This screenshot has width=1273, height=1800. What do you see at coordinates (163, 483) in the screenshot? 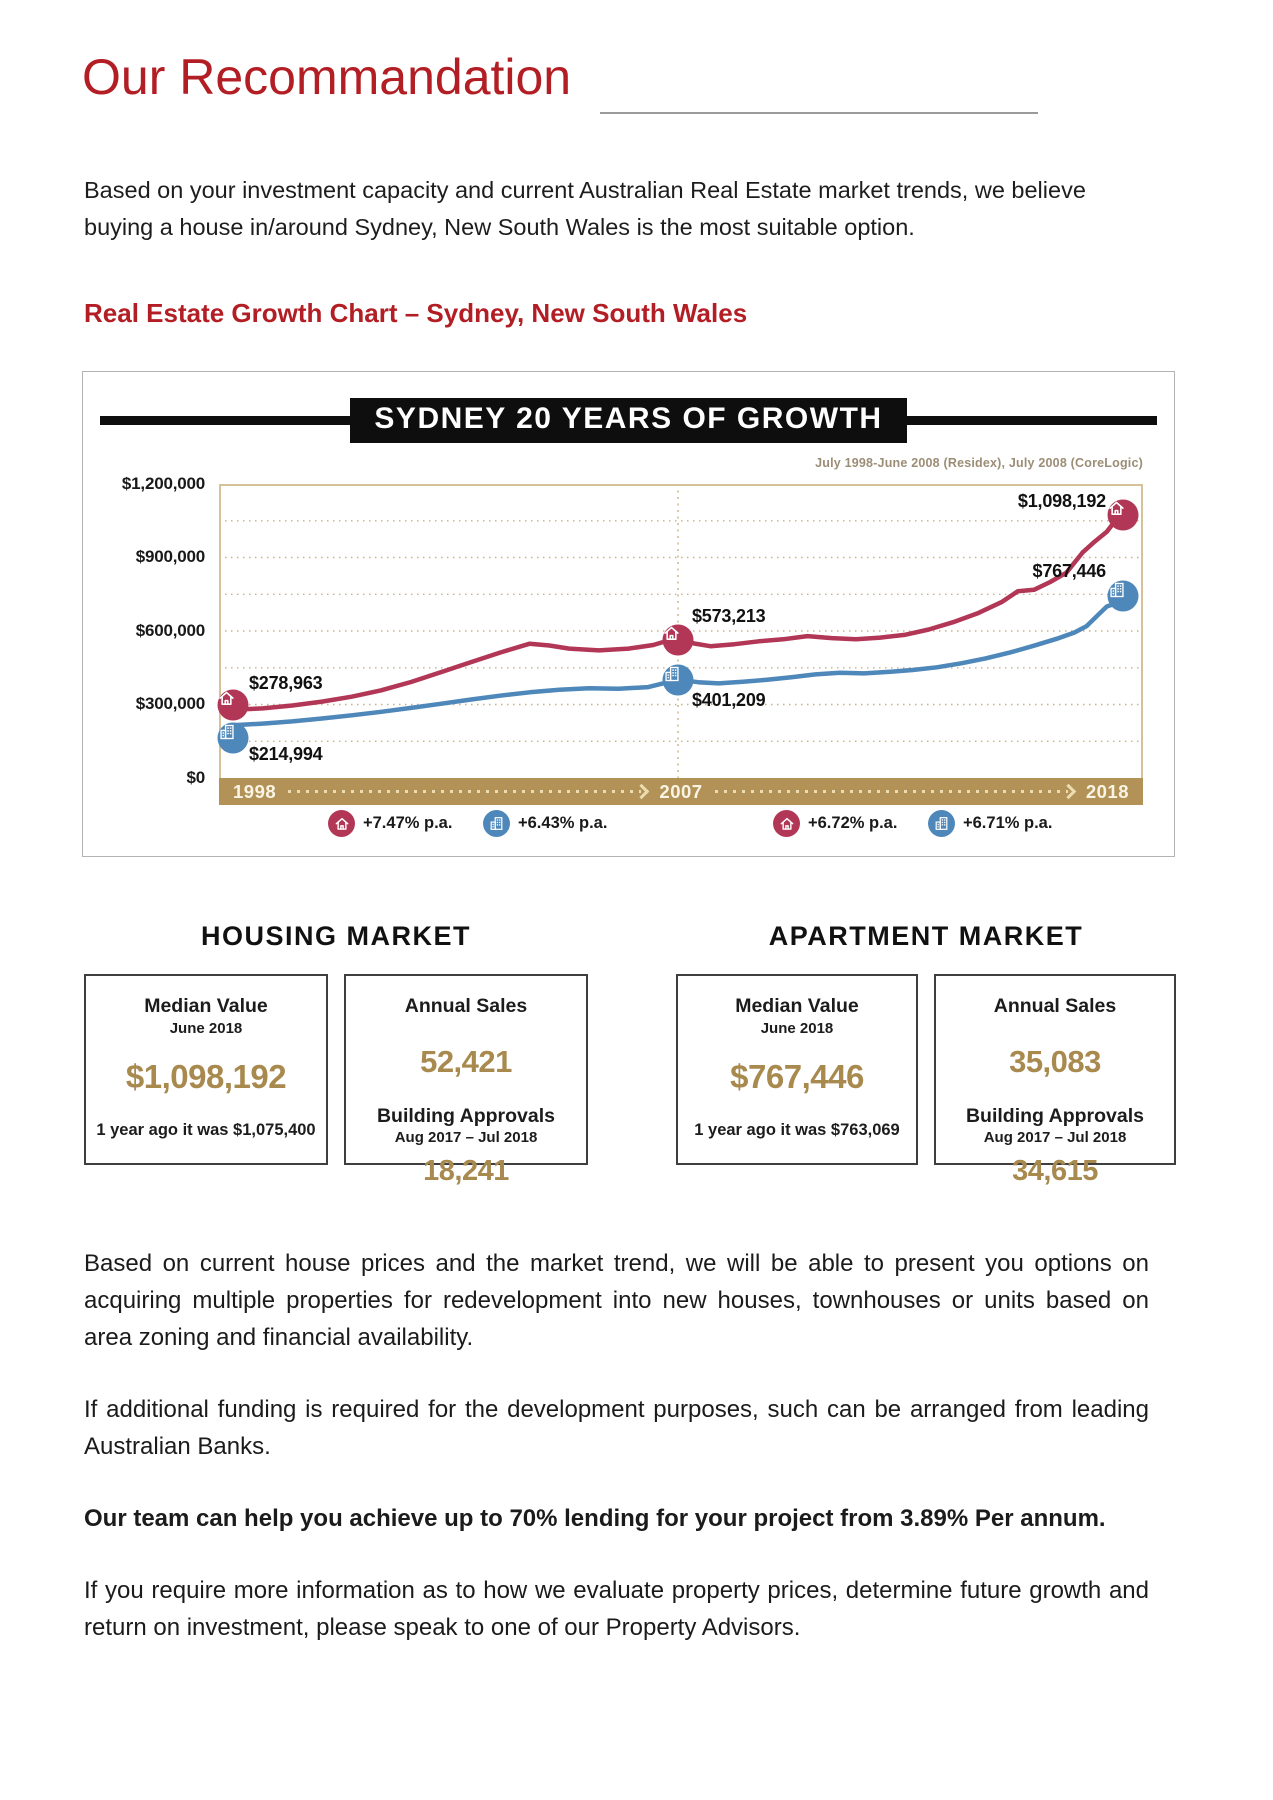
I see `y-axis-tick: $1,200,000` at bounding box center [163, 483].